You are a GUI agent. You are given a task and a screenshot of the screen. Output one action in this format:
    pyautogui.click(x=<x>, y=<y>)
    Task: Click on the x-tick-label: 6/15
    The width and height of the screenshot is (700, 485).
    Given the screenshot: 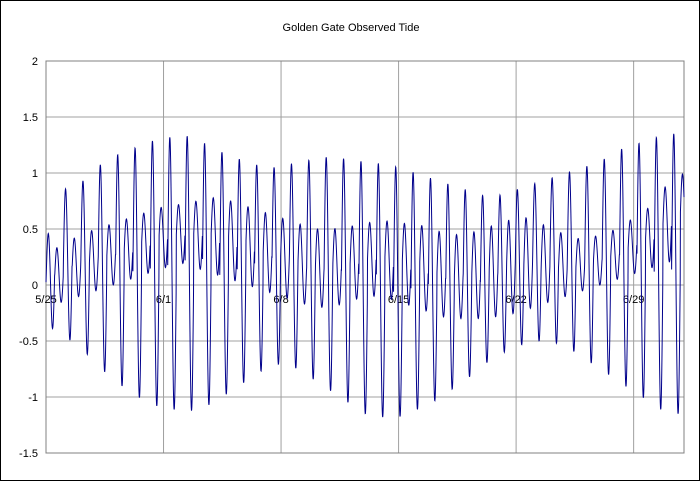 What is the action you would take?
    pyautogui.click(x=398, y=300)
    